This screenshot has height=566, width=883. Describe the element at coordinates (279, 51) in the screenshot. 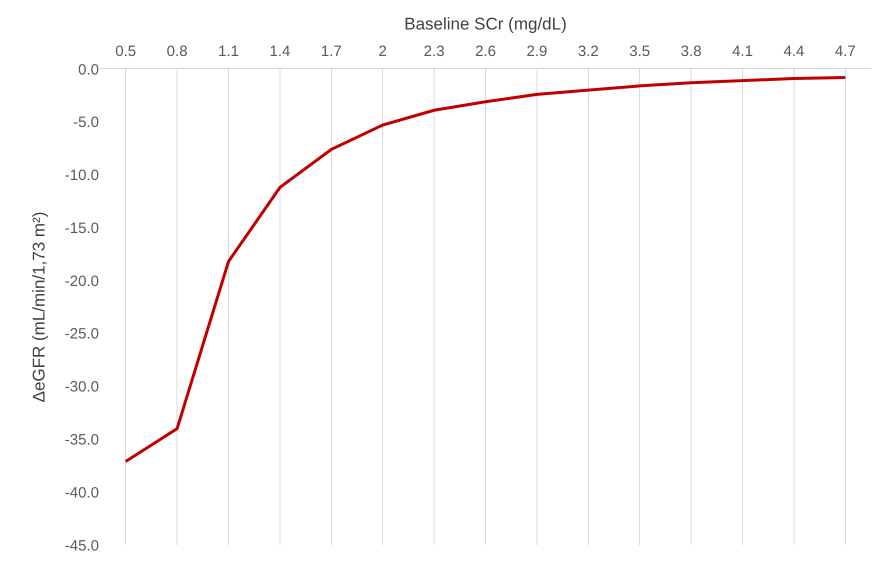

I see `x-tick-label: 1.4` at that location.